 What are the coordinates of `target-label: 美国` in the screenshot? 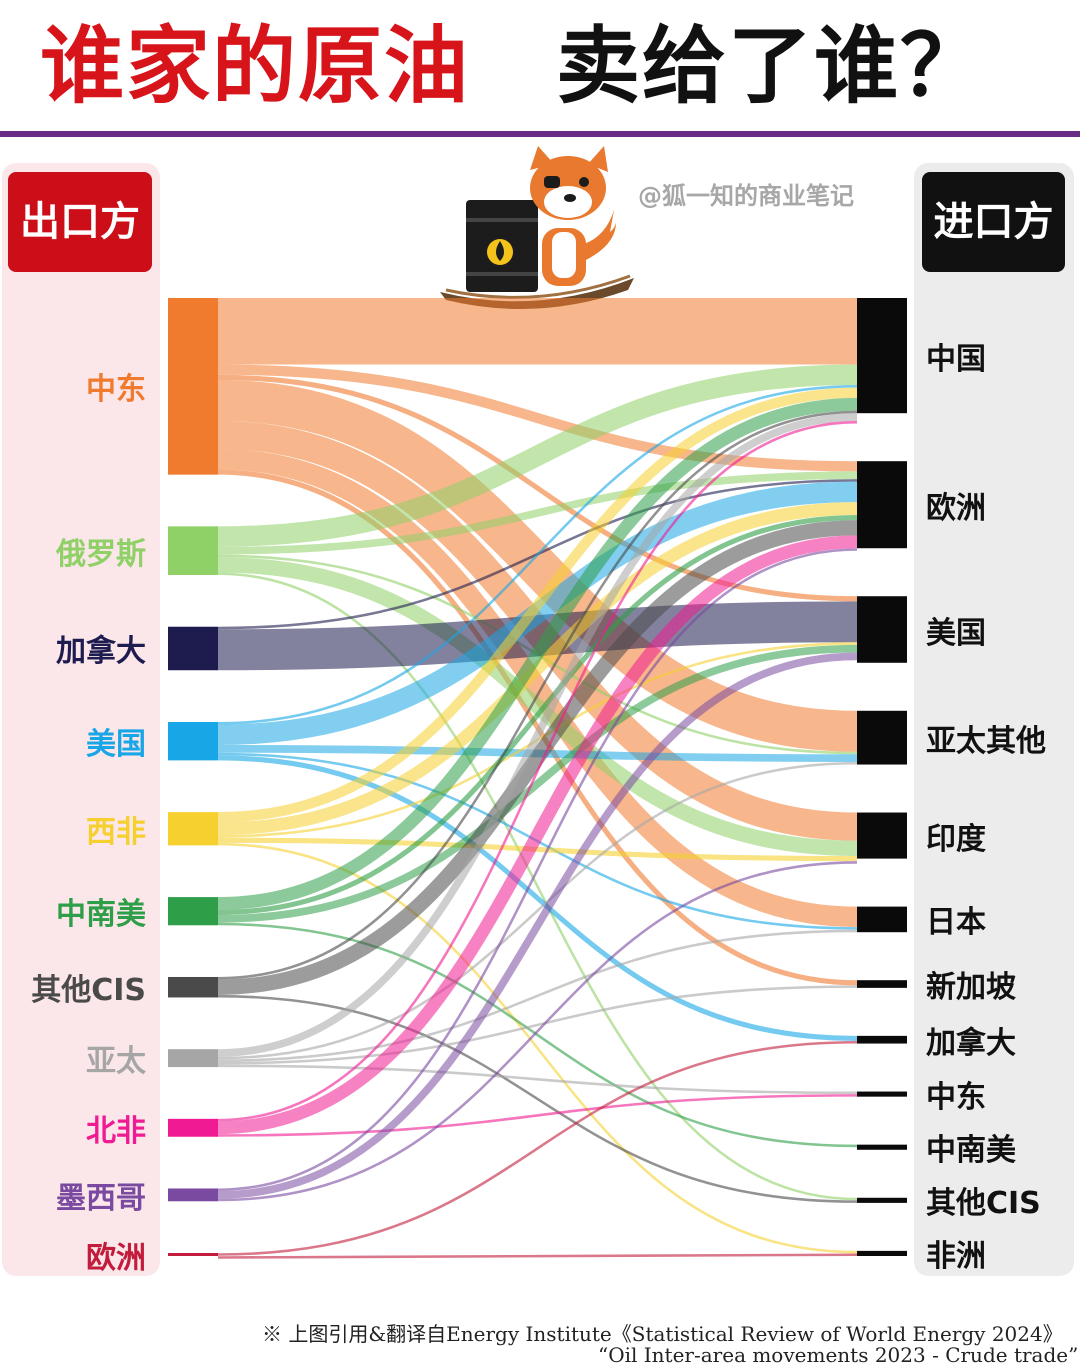 It's located at (956, 633).